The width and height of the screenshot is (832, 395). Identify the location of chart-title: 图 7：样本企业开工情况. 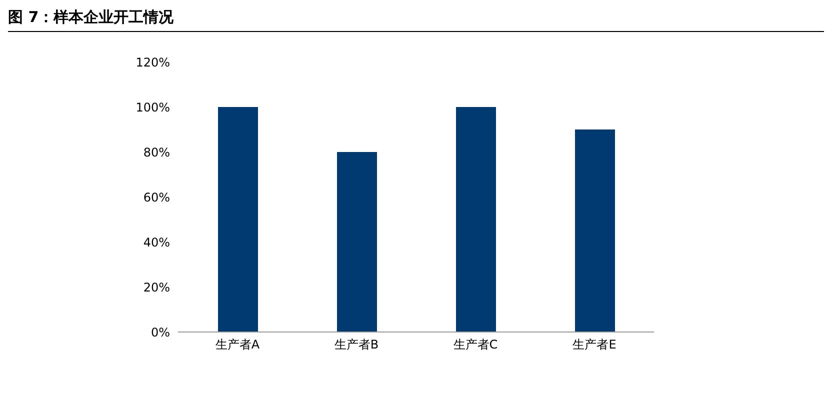
(416, 20).